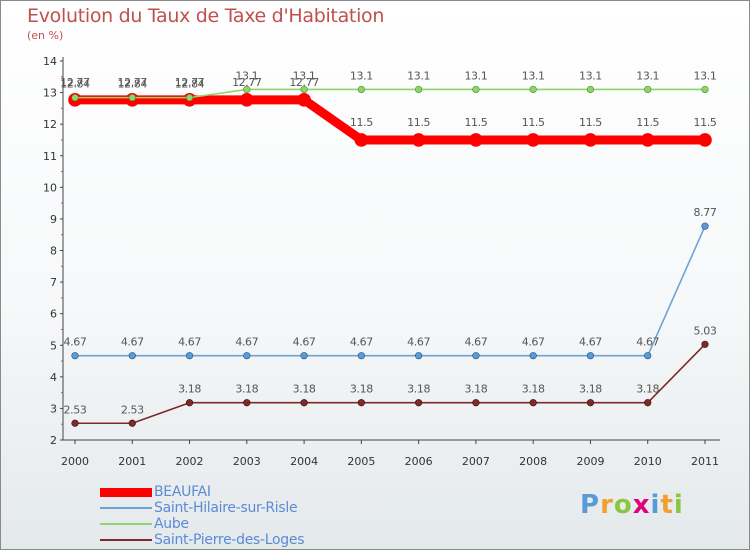  I want to click on x-tick-label: 2000, so click(75, 461).